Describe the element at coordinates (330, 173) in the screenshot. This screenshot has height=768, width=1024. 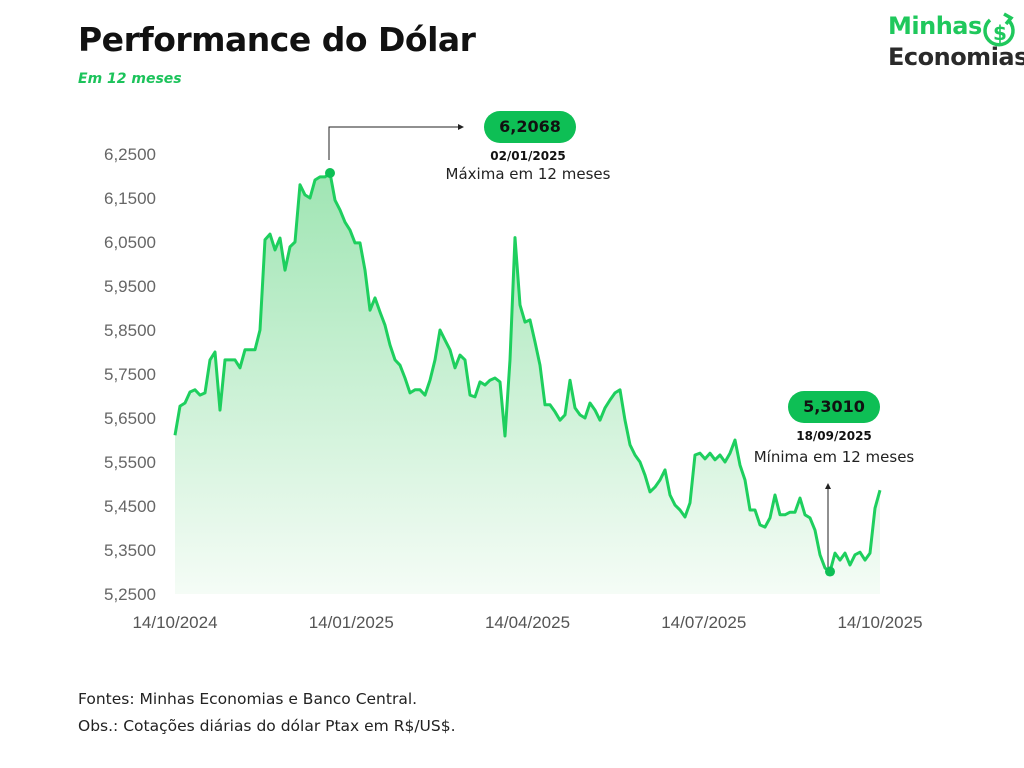
I see `max-point` at that location.